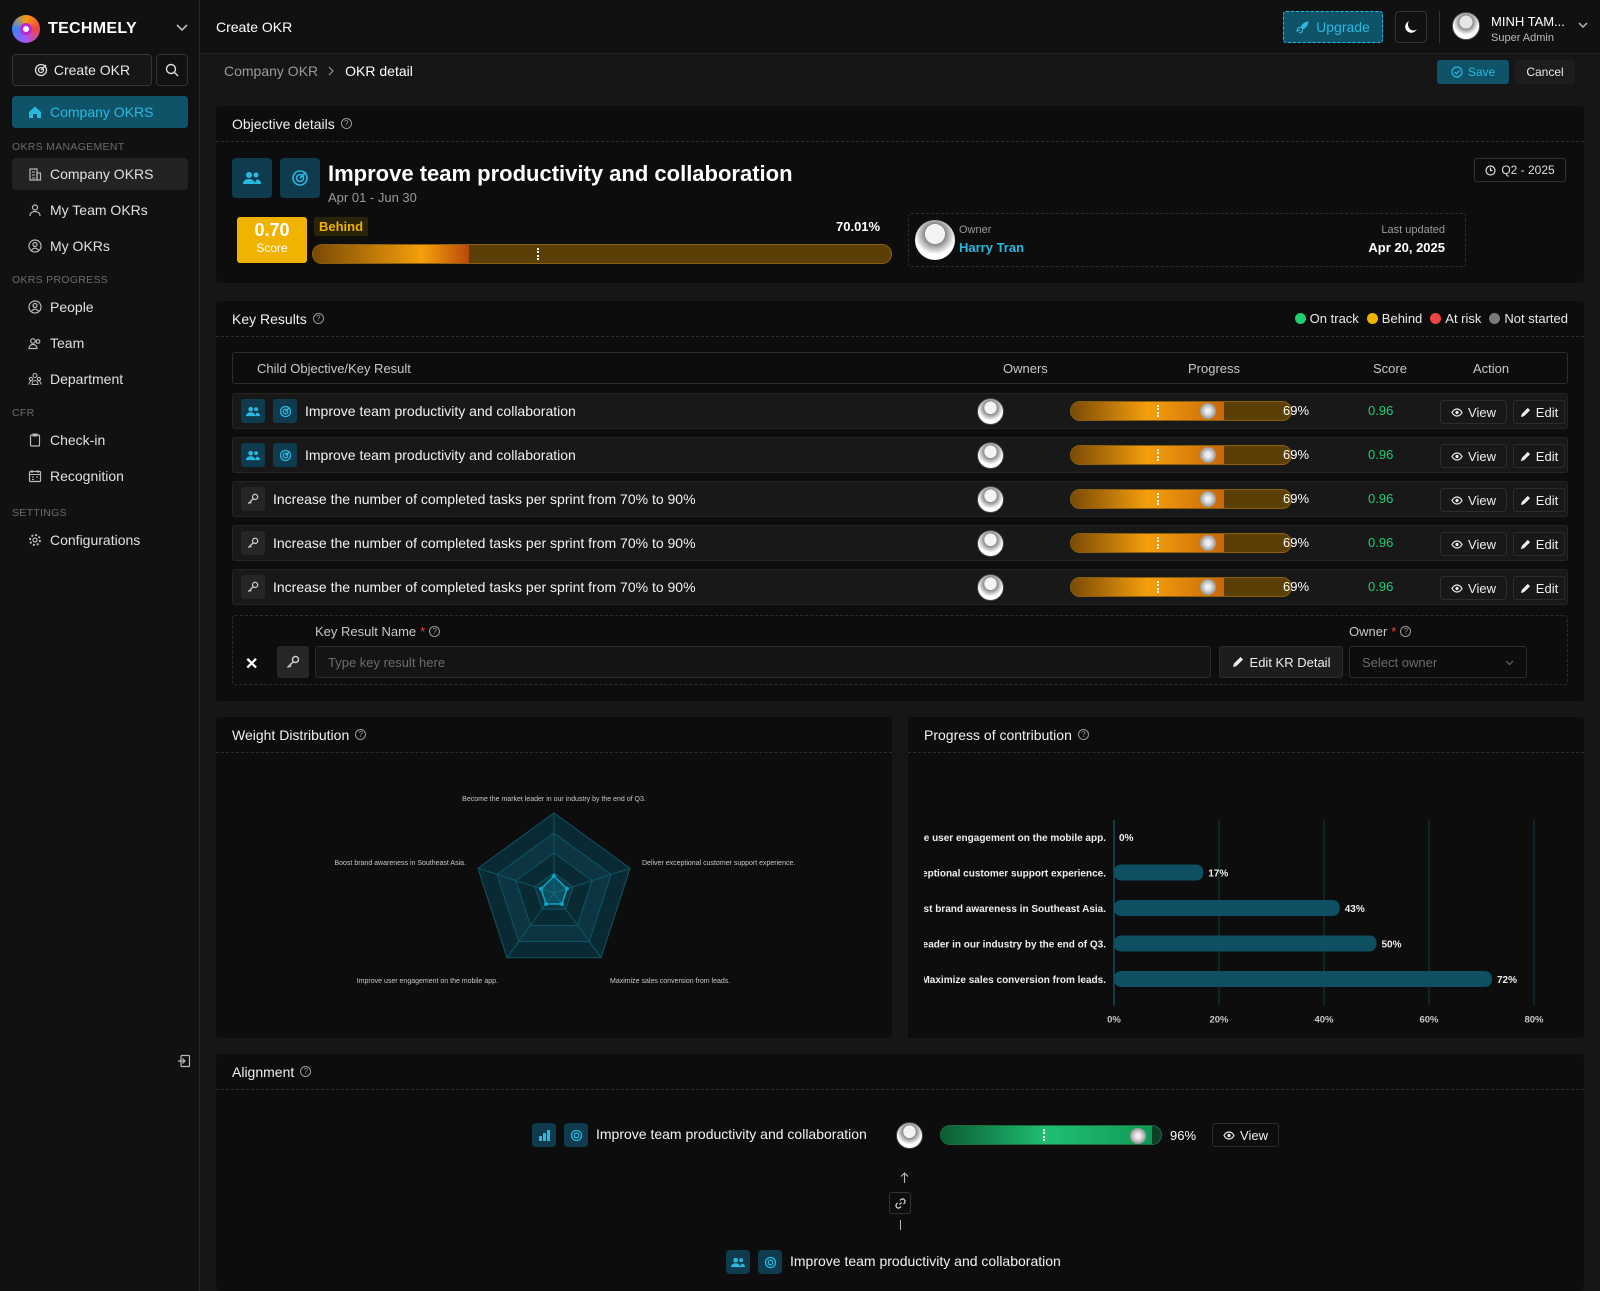 The image size is (1600, 1291). Describe the element at coordinates (1181, 411) in the screenshot. I see `row-progress-bar` at that location.